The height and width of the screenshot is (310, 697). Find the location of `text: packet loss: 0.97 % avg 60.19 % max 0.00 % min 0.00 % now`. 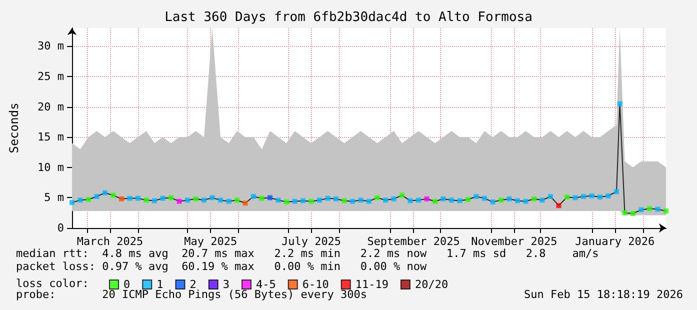

text: packet loss: 0.97 % avg 60.19 % max 0.00 % min 0.00 % now is located at coordinates (221, 266).